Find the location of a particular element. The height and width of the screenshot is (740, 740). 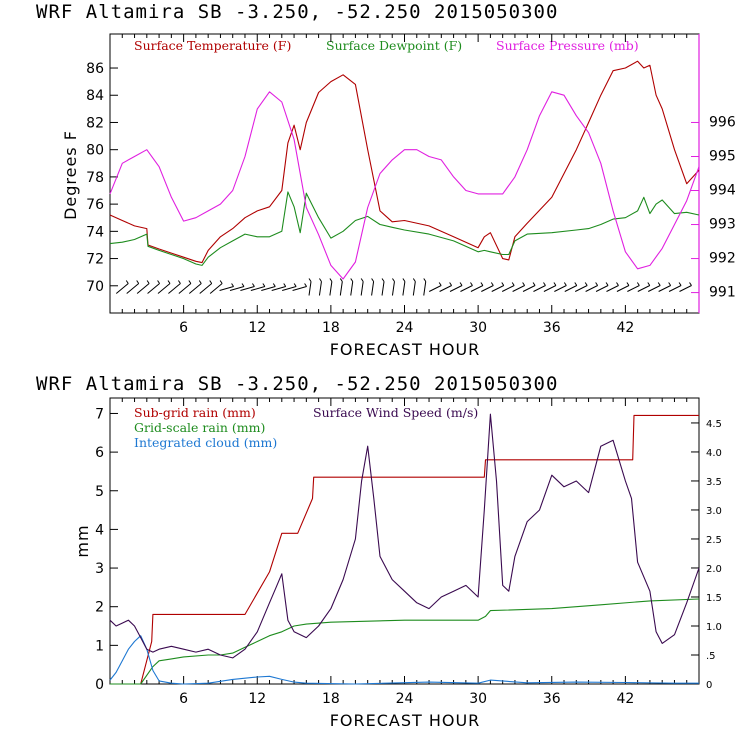

top-y2-tick-label: 994 is located at coordinates (722, 191).